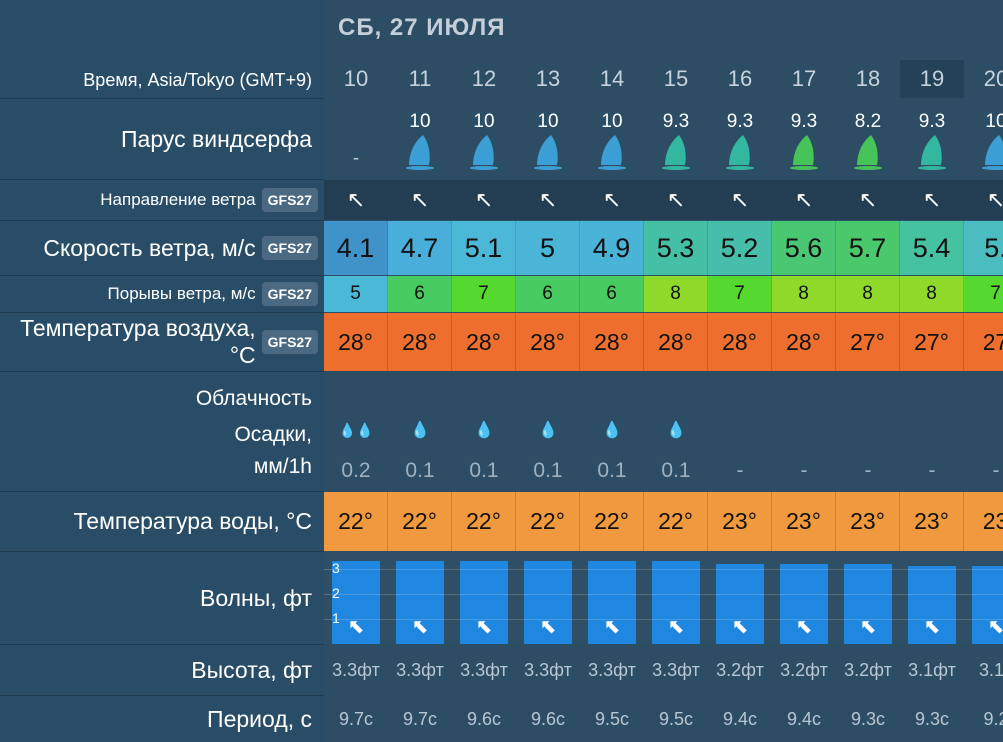 The image size is (1003, 742). What do you see at coordinates (612, 78) in the screenshot?
I see `hour-cell: 14` at bounding box center [612, 78].